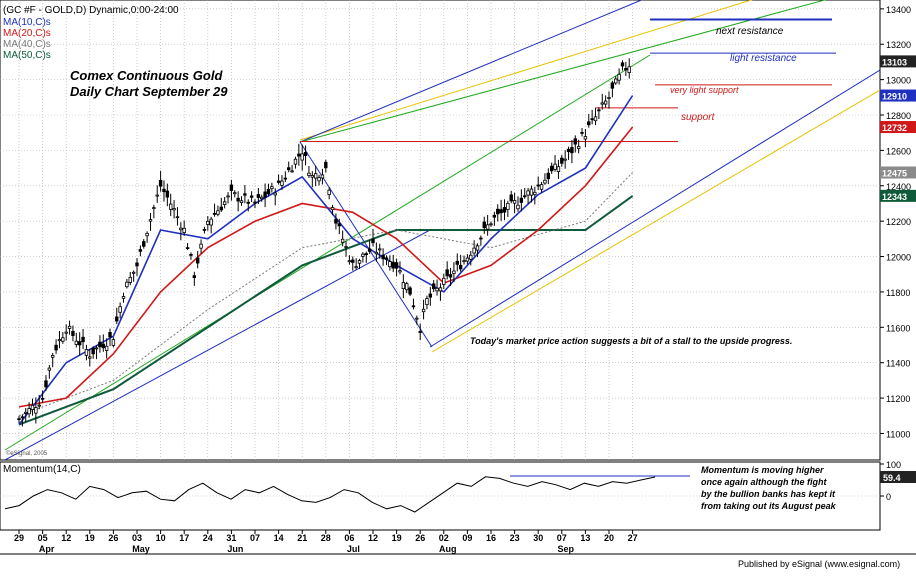 The height and width of the screenshot is (577, 916). I want to click on chart-title-line1: Comex Continuous Gold, so click(146, 75).